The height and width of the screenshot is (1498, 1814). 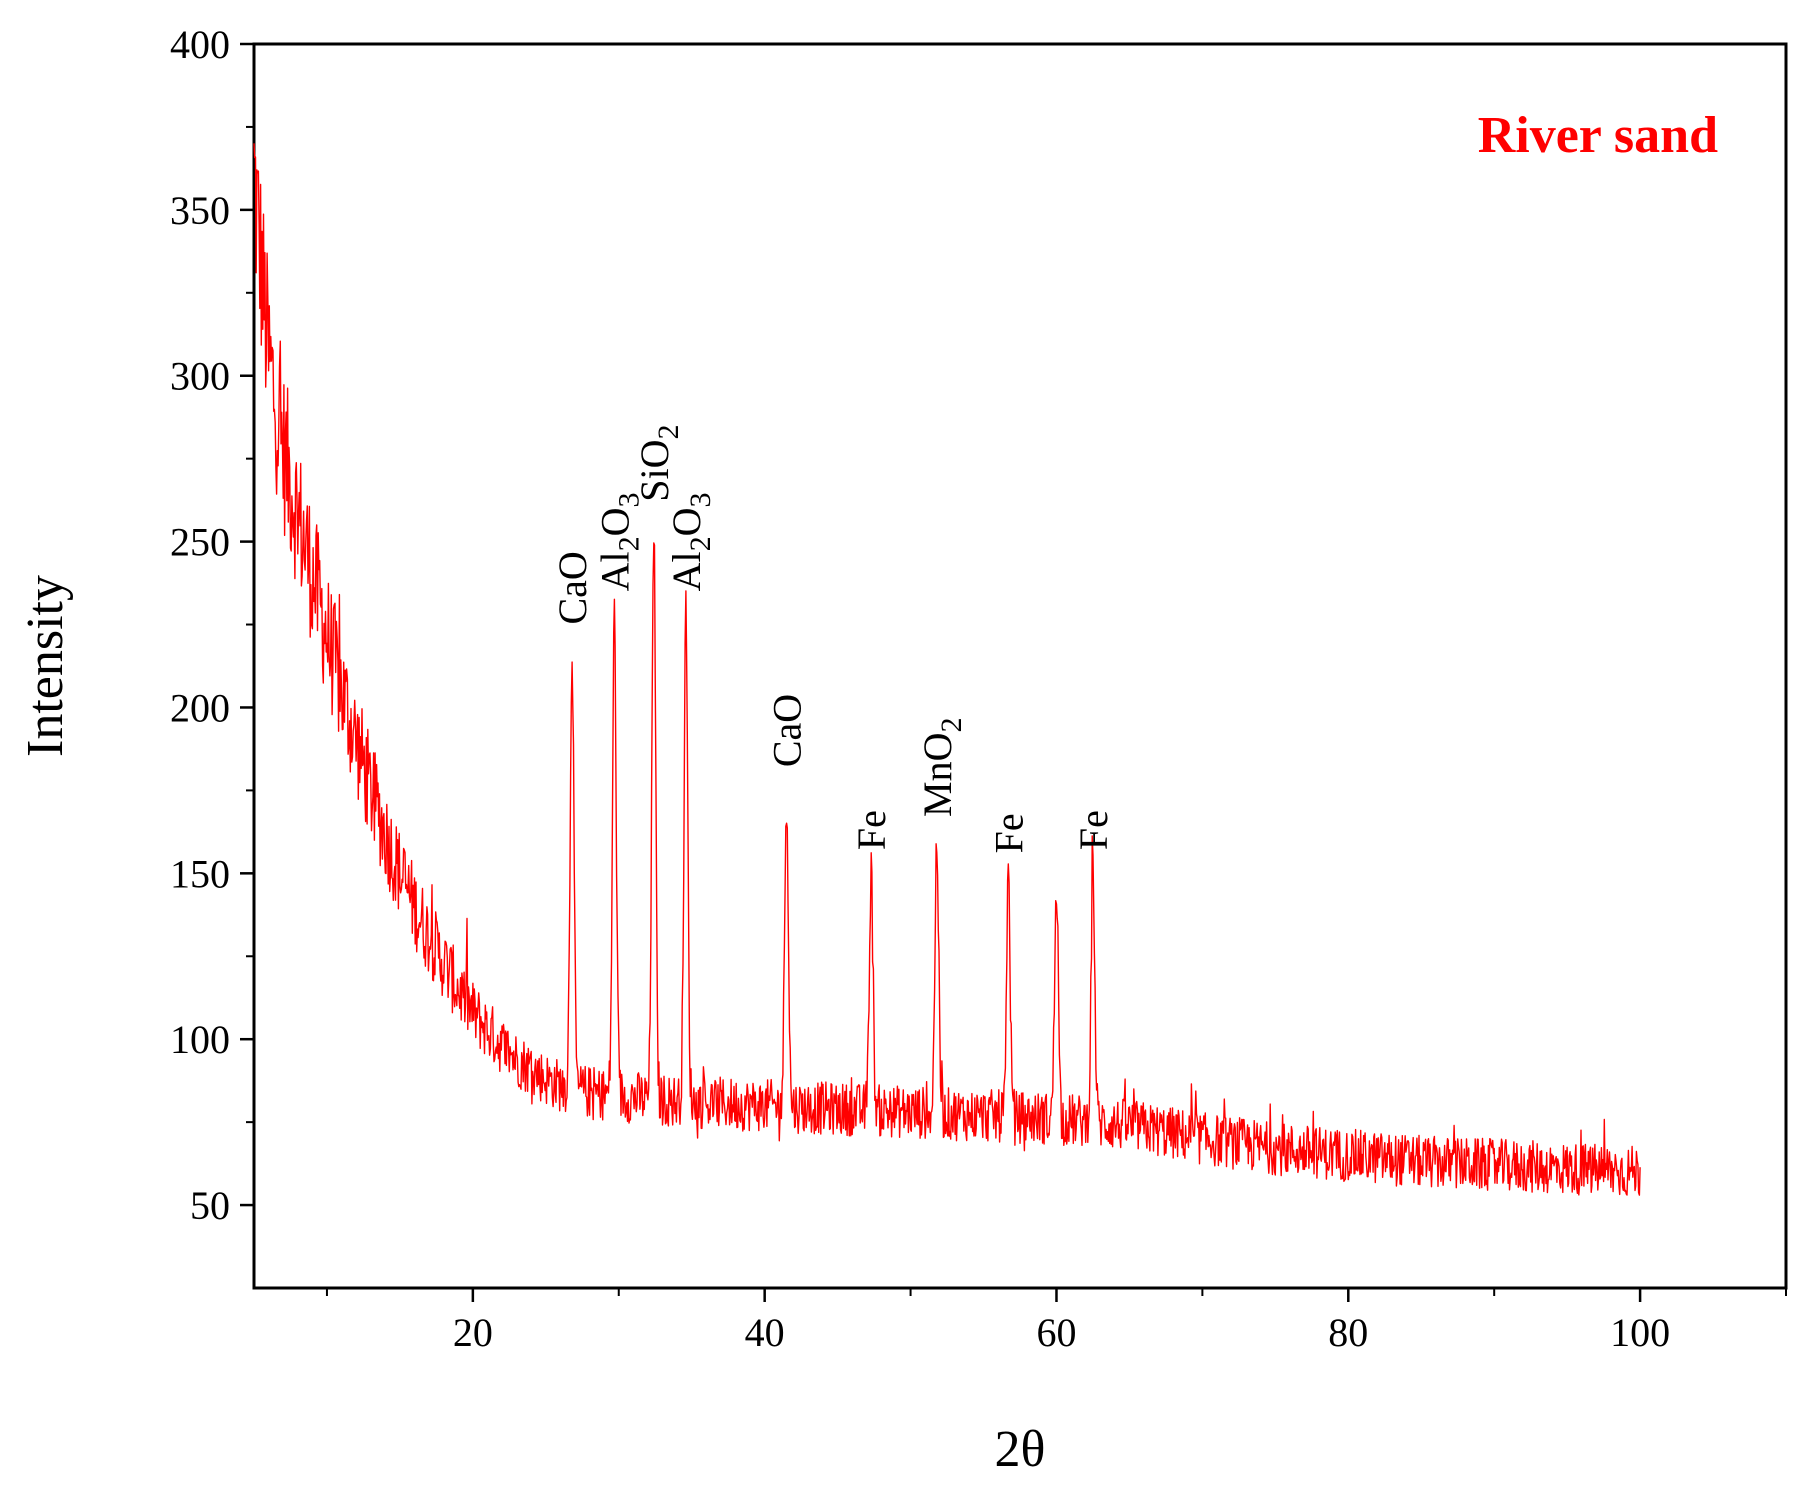 What do you see at coordinates (200, 542) in the screenshot?
I see `y-tick-label-250: 250` at bounding box center [200, 542].